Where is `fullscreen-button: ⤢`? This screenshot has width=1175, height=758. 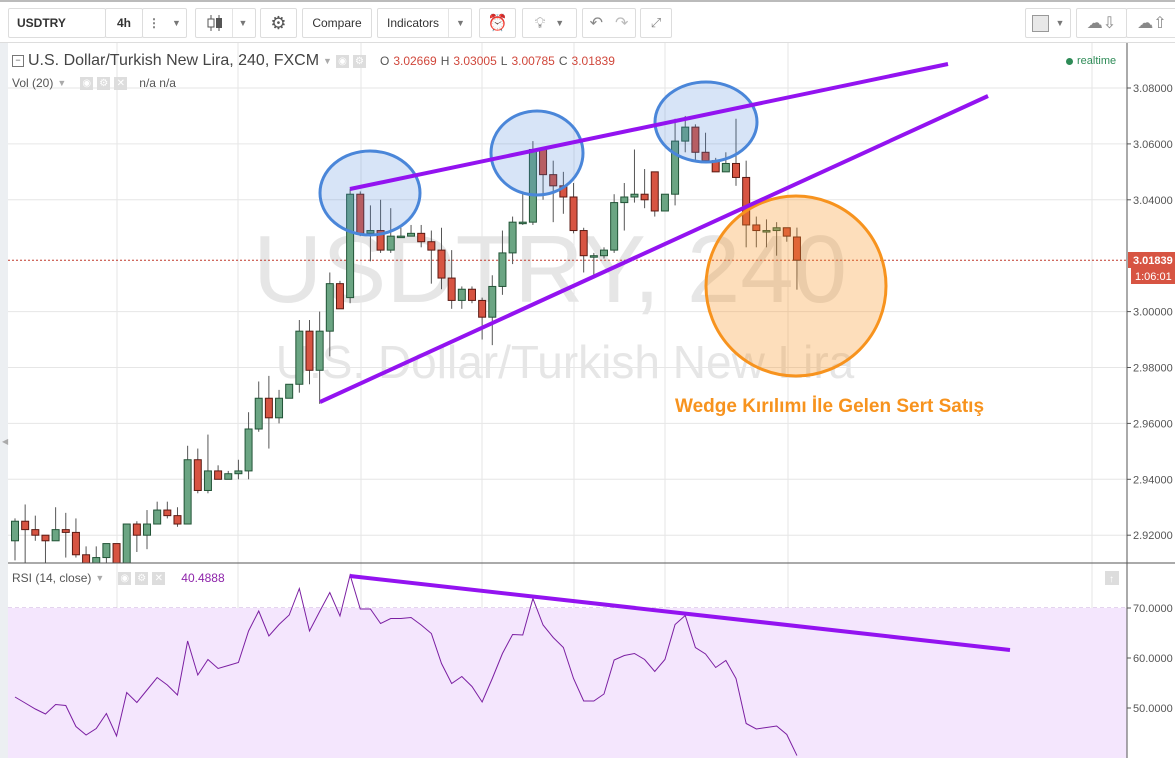
fullscreen-button: ⤢ is located at coordinates (656, 23).